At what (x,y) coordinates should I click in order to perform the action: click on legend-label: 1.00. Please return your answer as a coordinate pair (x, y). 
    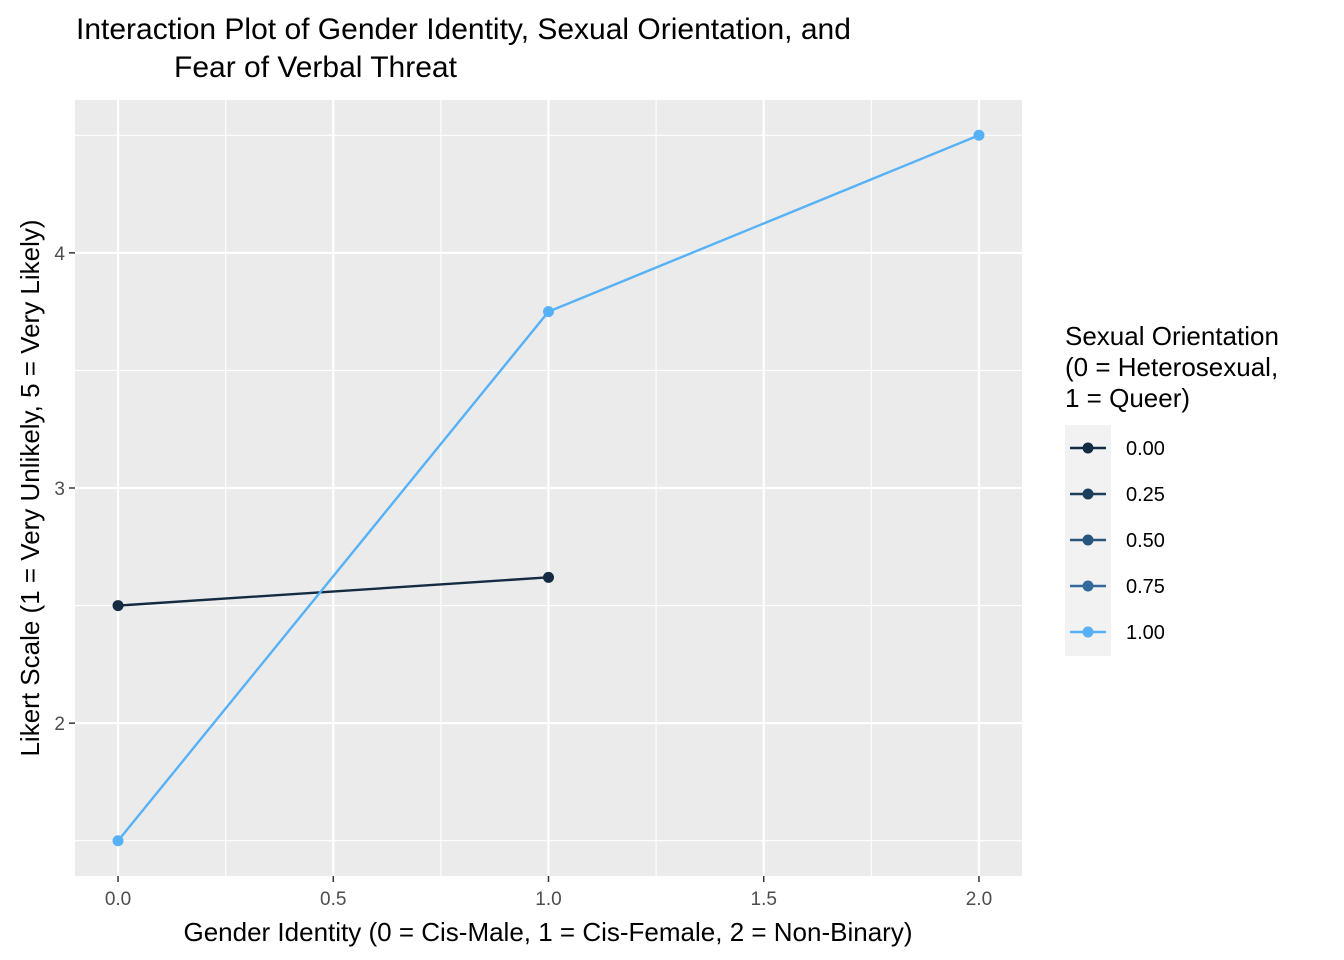
    Looking at the image, I should click on (1145, 633).